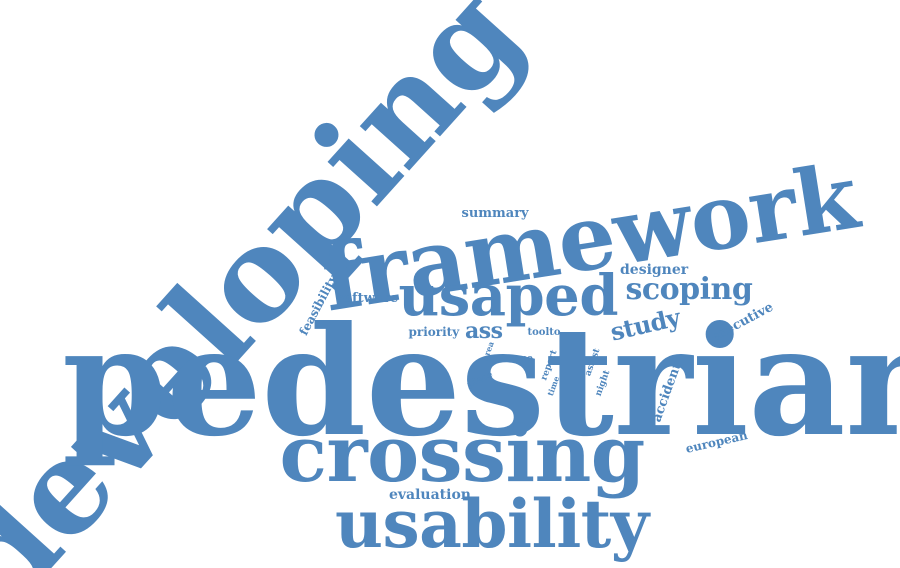 This screenshot has height=568, width=900. What do you see at coordinates (367, 298) in the screenshot?
I see `word-software: software` at bounding box center [367, 298].